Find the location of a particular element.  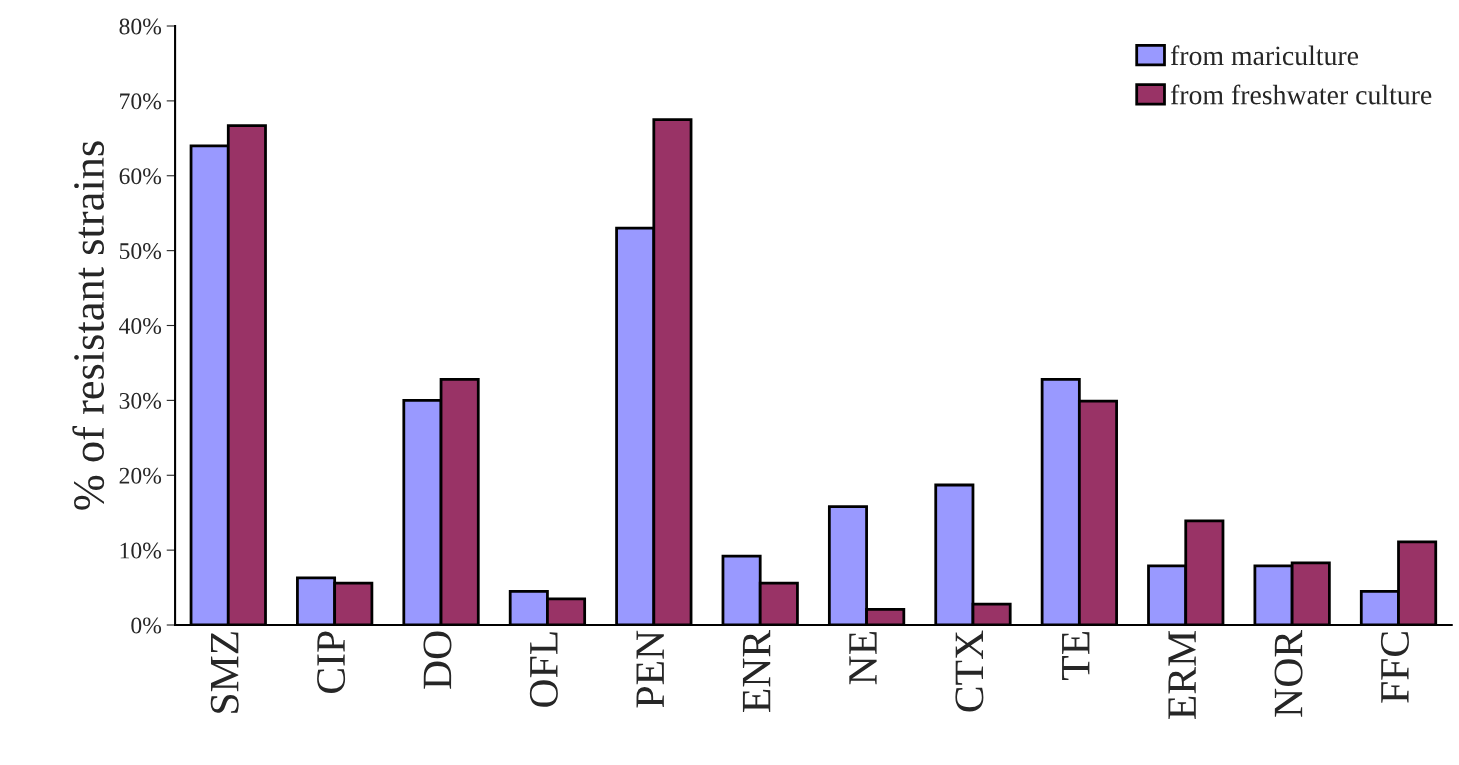

y-tick-label: 30% is located at coordinates (140, 400).